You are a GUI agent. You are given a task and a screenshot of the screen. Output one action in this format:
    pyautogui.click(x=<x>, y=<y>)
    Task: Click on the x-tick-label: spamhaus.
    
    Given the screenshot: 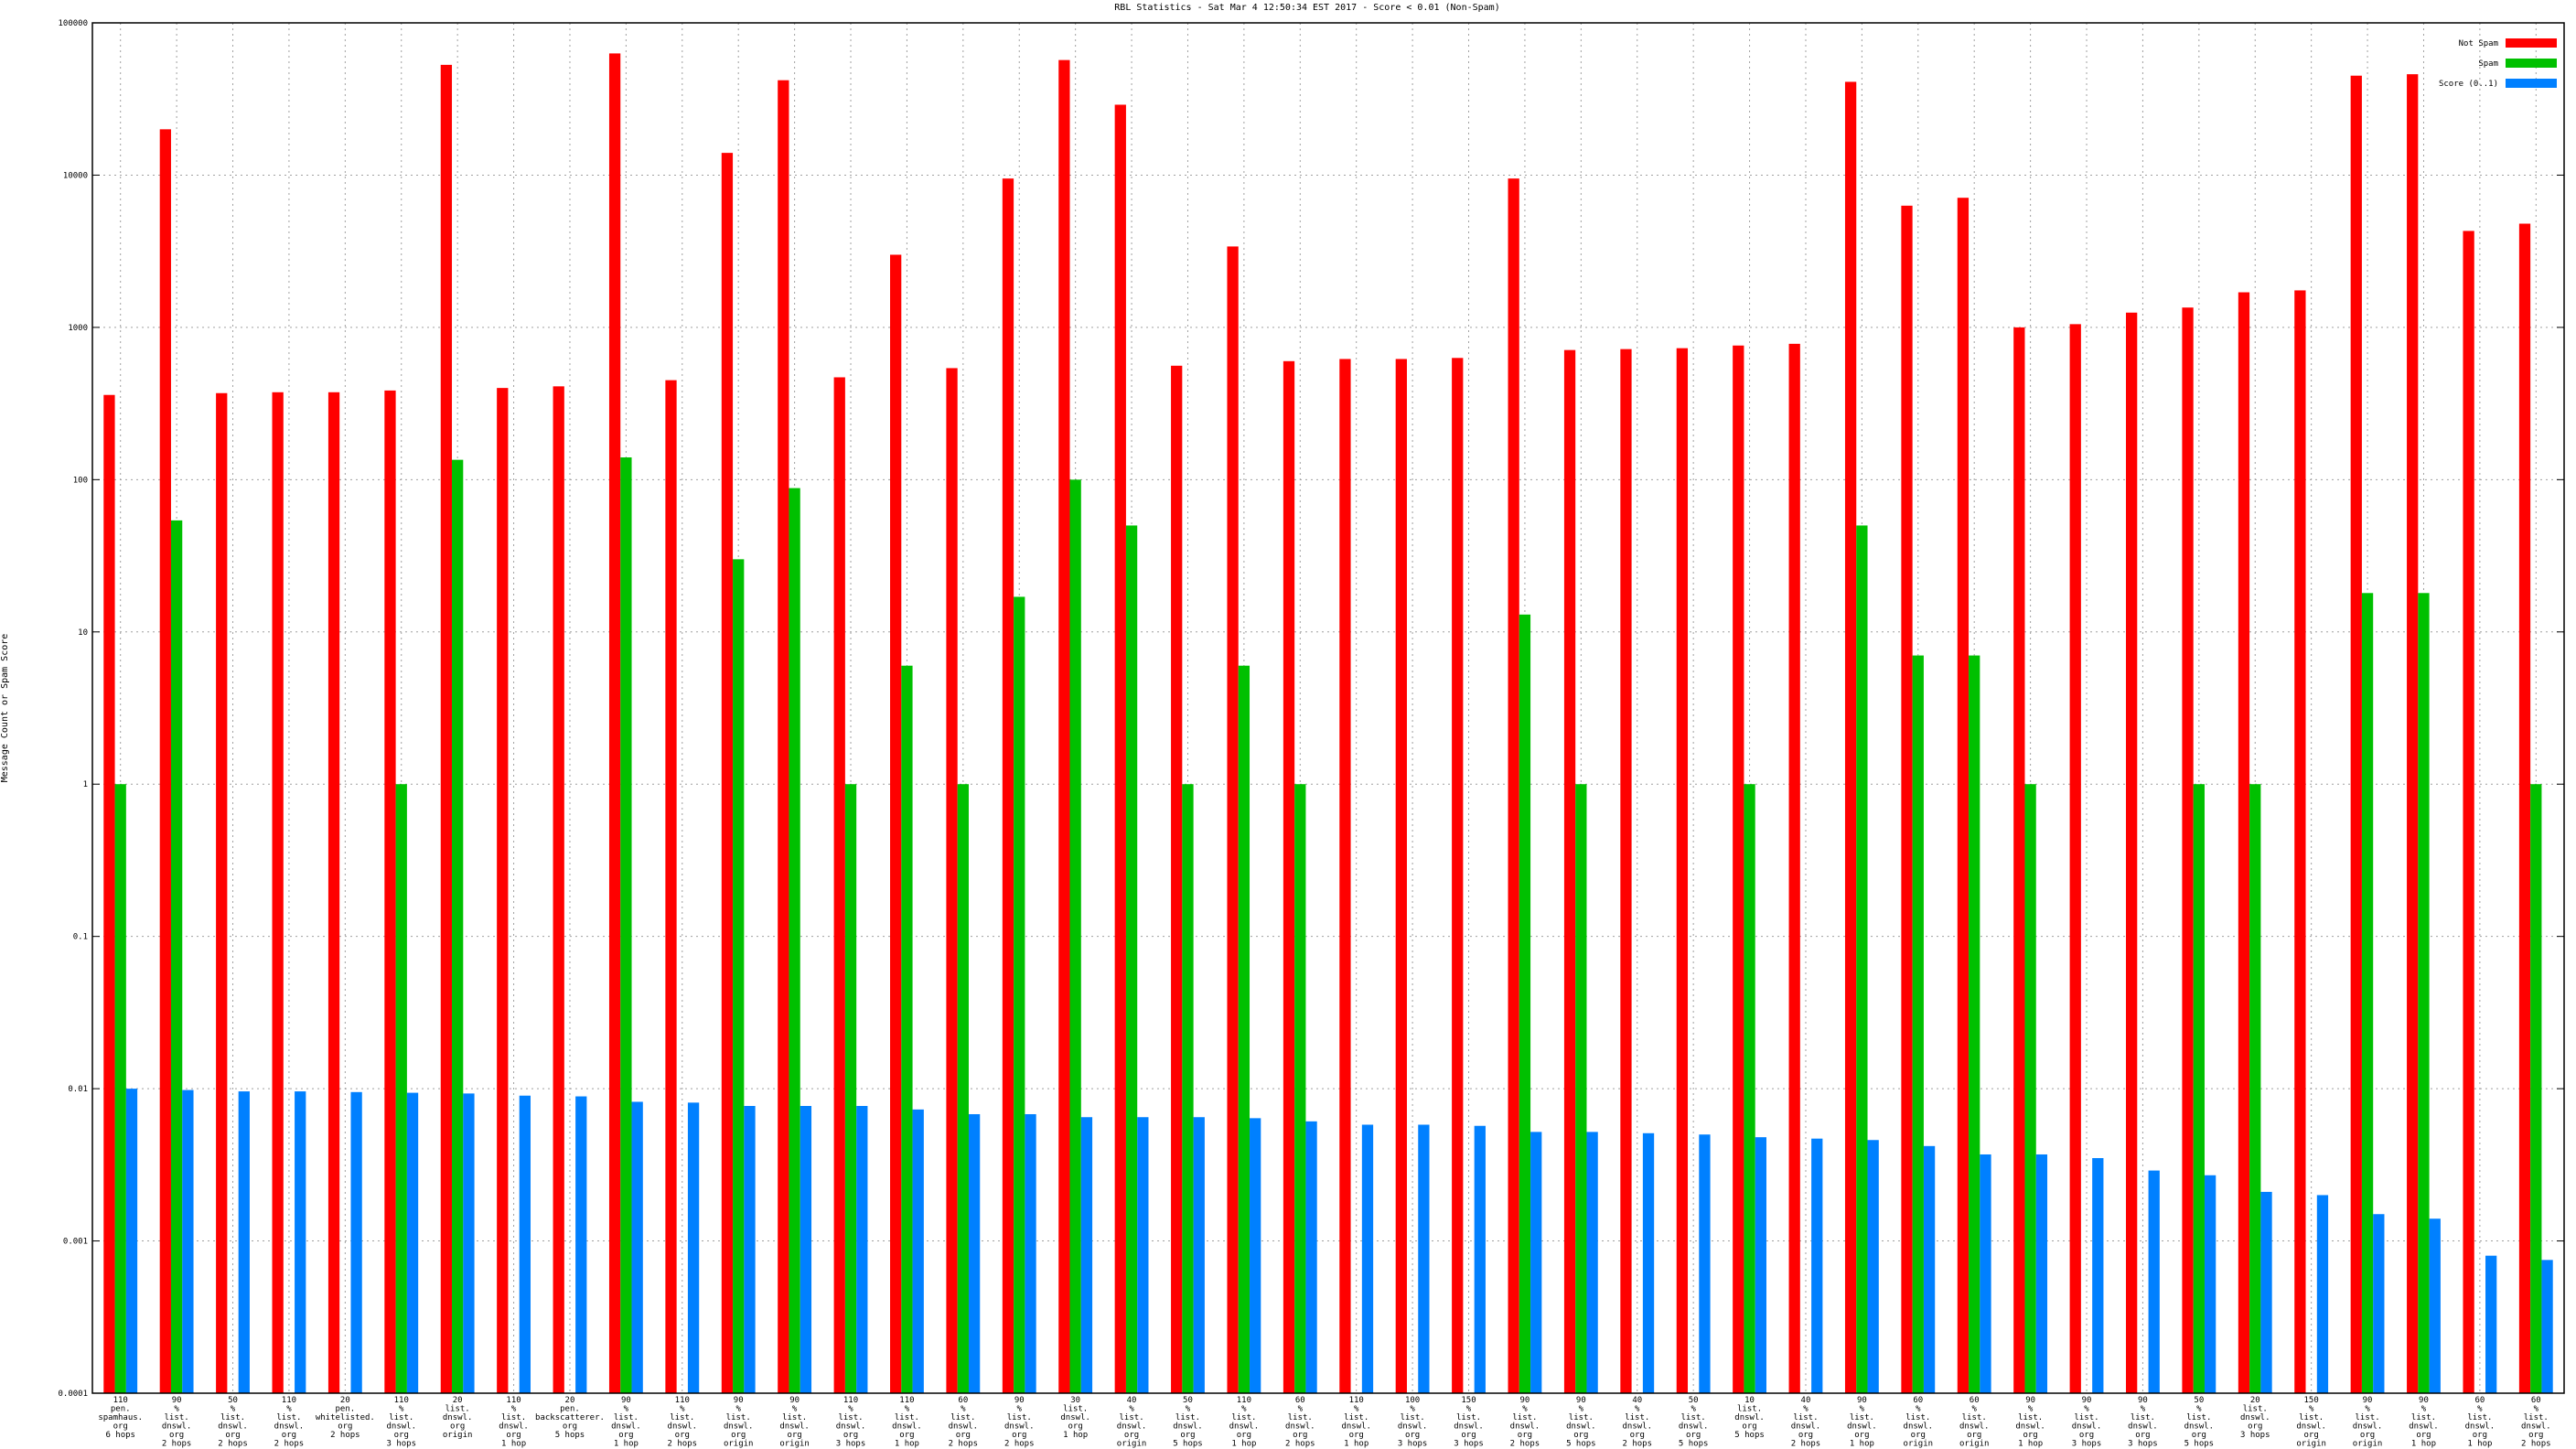 What is the action you would take?
    pyautogui.click(x=121, y=1418)
    